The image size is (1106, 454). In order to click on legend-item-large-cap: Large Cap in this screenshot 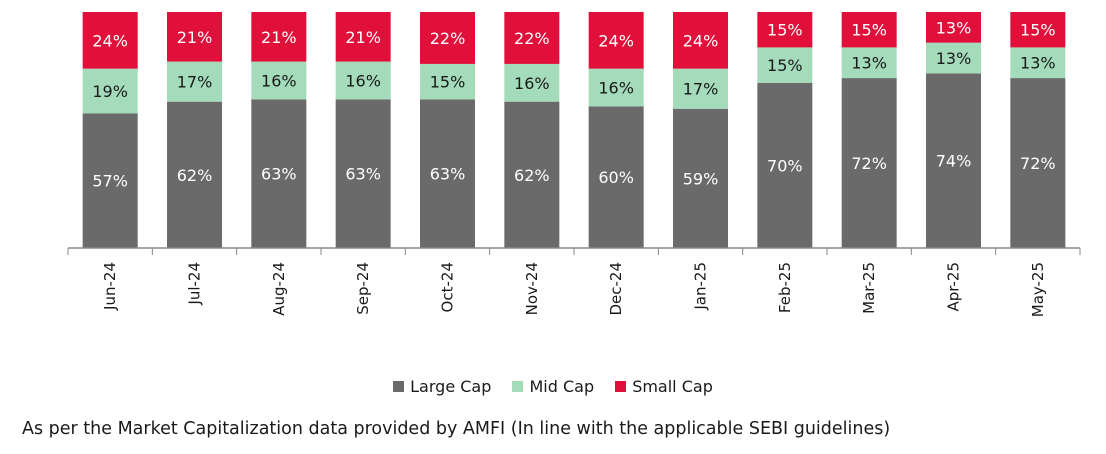, I will do `click(442, 386)`.